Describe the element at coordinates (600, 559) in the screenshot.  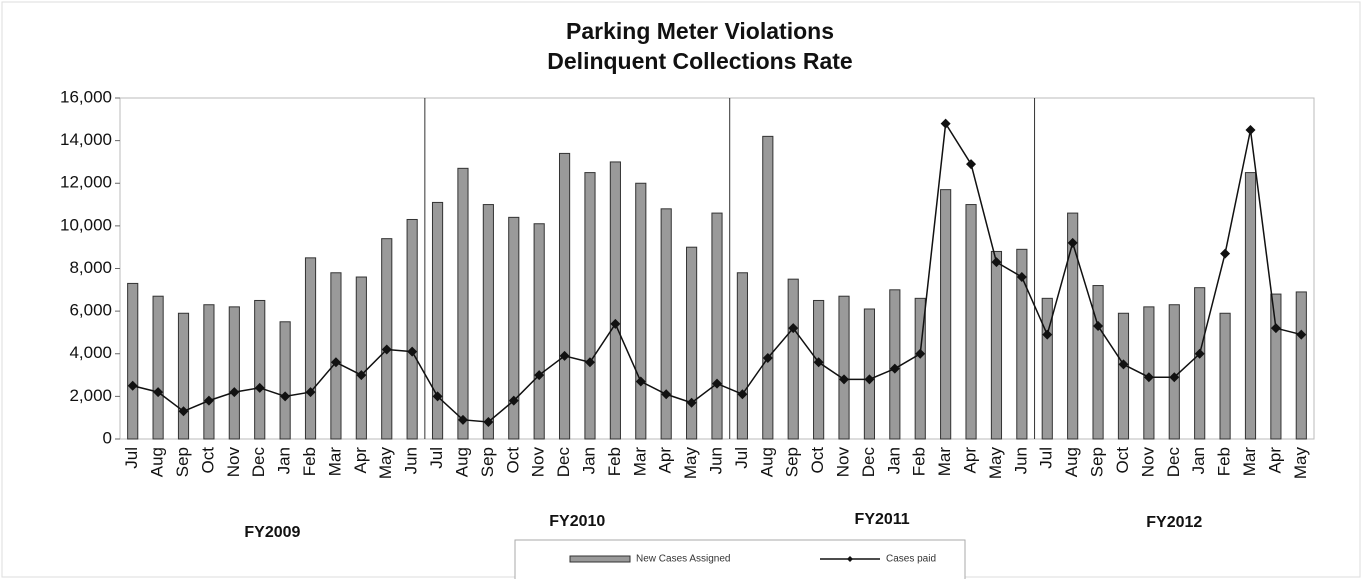
I see `legend-swatch` at that location.